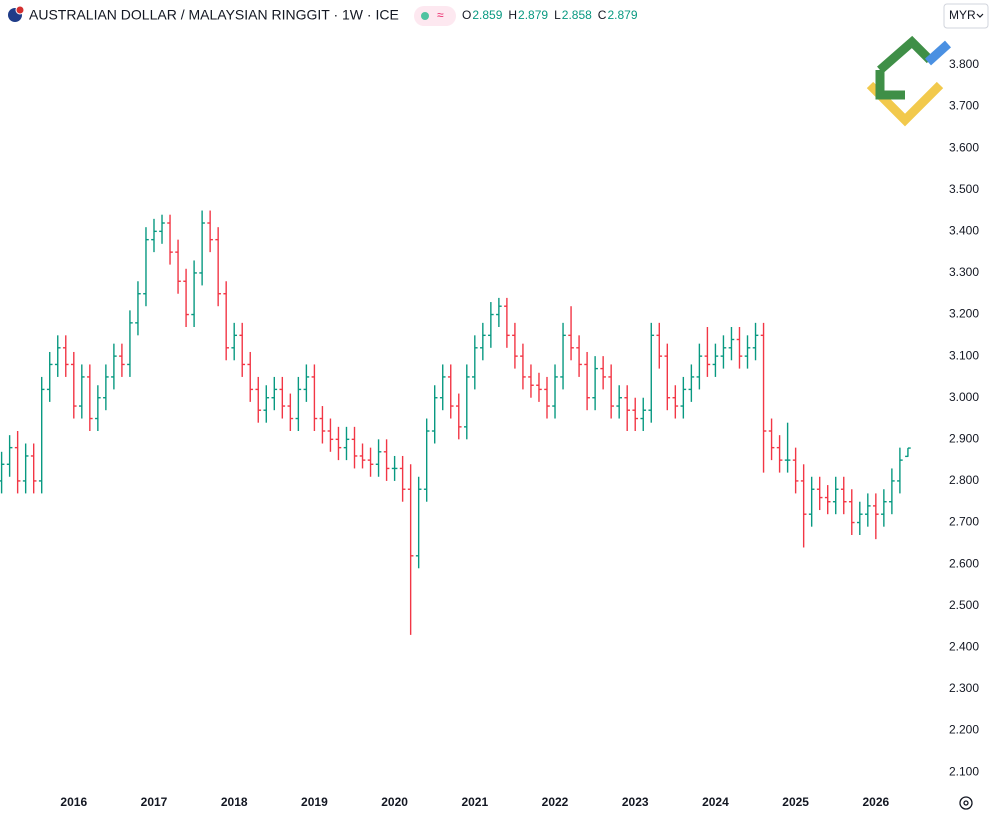  I want to click on y-tick-label: 2.800, so click(964, 480).